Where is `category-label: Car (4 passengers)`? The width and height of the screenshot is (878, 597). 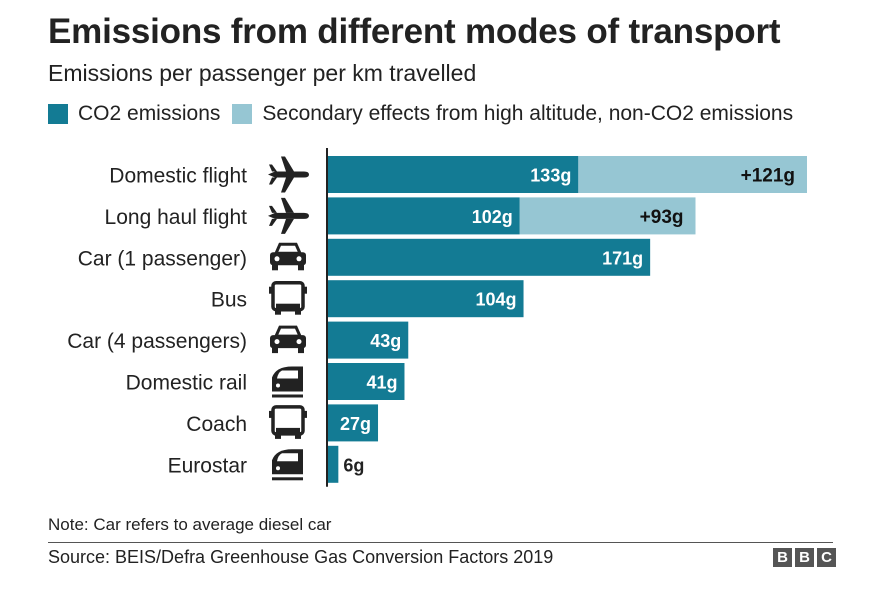
category-label: Car (4 passengers) is located at coordinates (157, 341).